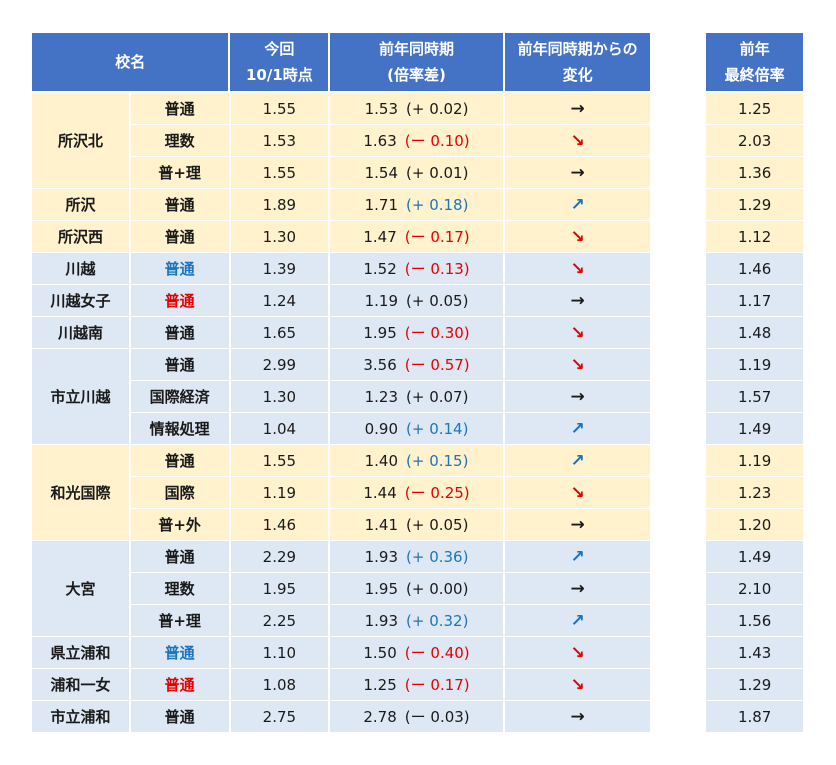 Image resolution: width=836 pixels, height=765 pixels. Describe the element at coordinates (416, 75) in the screenshot. I see `header-prev-line2: (倍率差)` at that location.